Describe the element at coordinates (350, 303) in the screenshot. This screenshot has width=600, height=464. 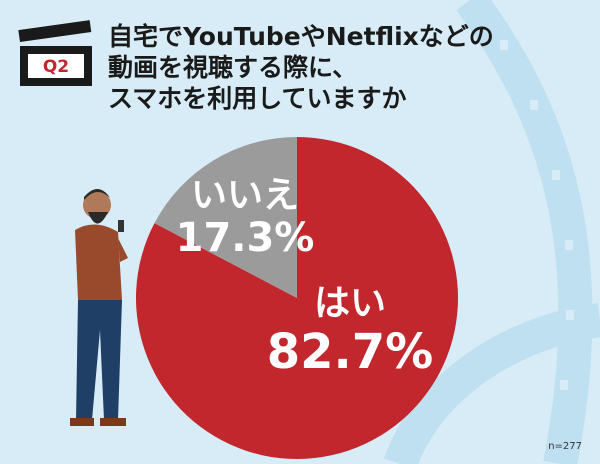
I see `slice-category-label: はい` at that location.